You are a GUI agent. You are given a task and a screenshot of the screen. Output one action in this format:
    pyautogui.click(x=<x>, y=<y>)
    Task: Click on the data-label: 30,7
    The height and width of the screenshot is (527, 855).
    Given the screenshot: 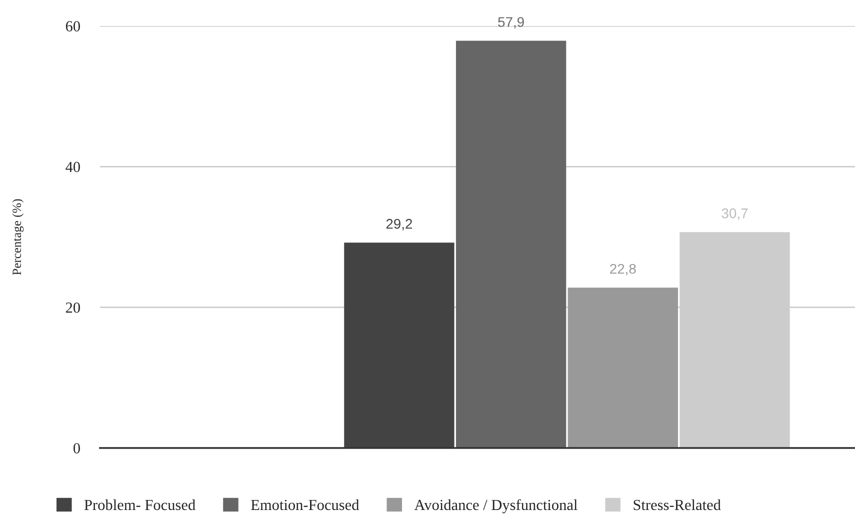 What is the action you would take?
    pyautogui.click(x=735, y=214)
    